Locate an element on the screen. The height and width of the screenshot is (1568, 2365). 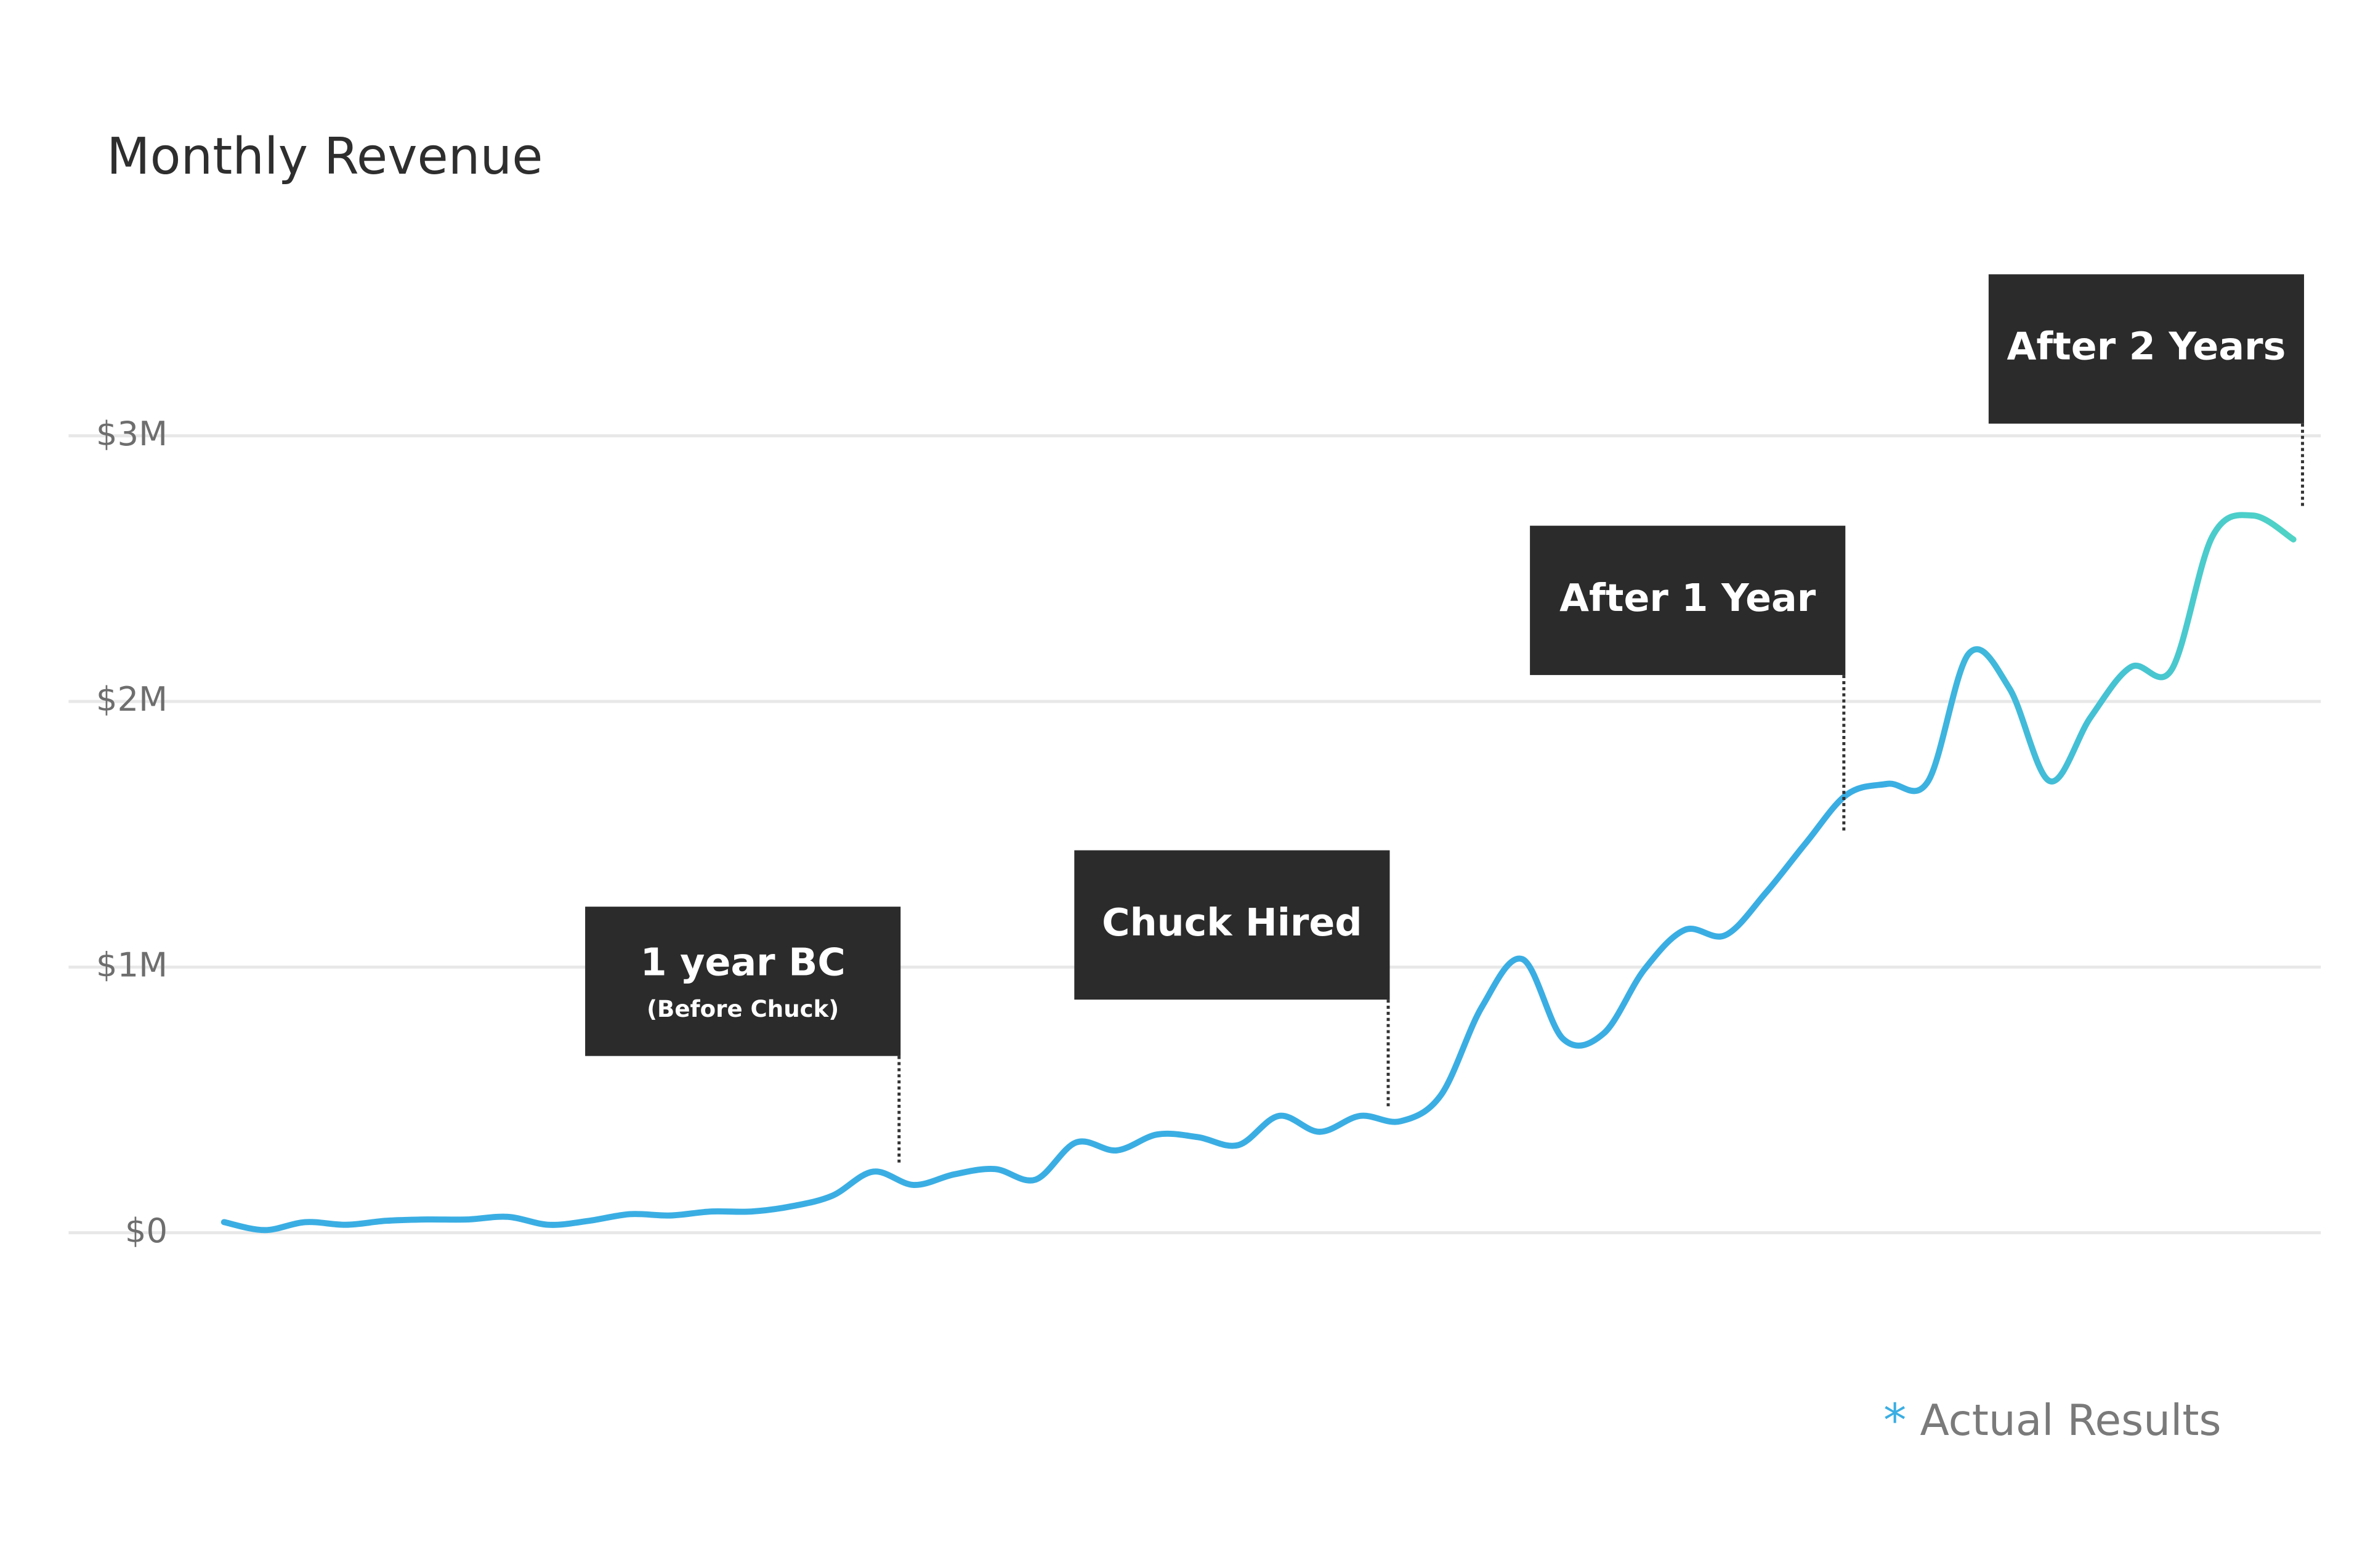
annotation: 1 year BC (Before Chuck) is located at coordinates (743, 982).